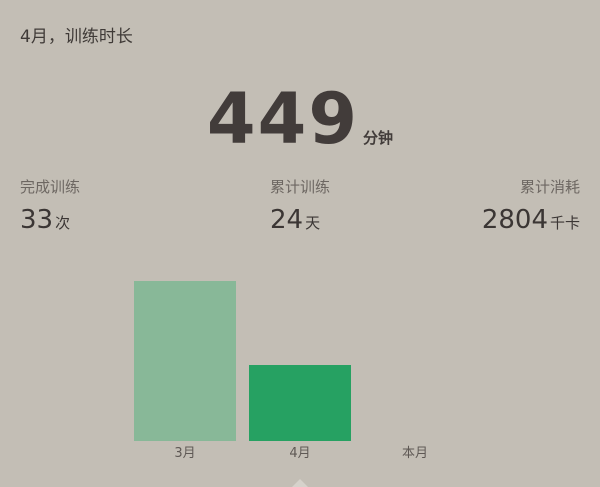 The height and width of the screenshot is (487, 600). I want to click on stat-unit: 天, so click(313, 223).